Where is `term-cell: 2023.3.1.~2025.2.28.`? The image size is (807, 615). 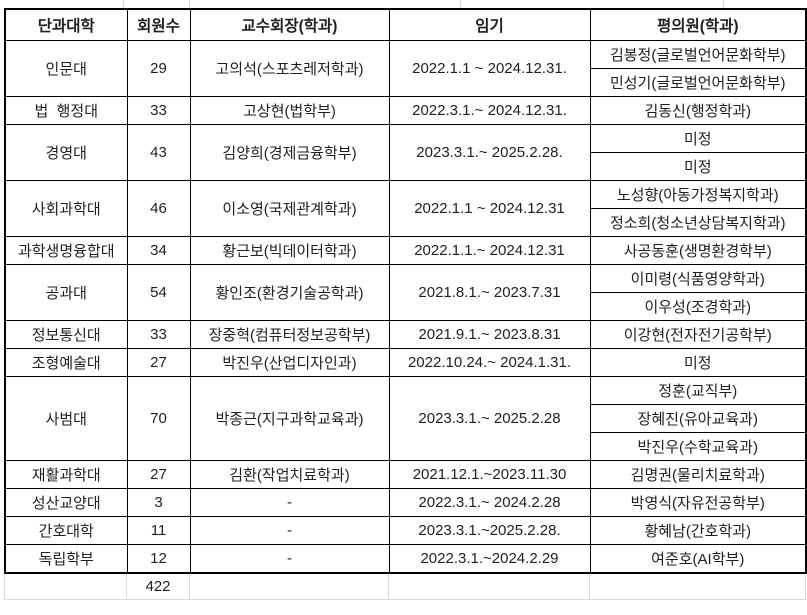
term-cell: 2023.3.1.~2025.2.28. is located at coordinates (489, 530).